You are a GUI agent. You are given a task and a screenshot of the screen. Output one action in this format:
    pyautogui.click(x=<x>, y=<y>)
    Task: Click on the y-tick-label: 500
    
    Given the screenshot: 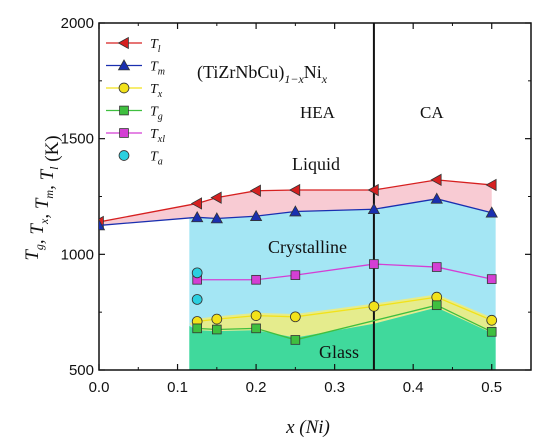 What is the action you would take?
    pyautogui.click(x=81, y=370)
    